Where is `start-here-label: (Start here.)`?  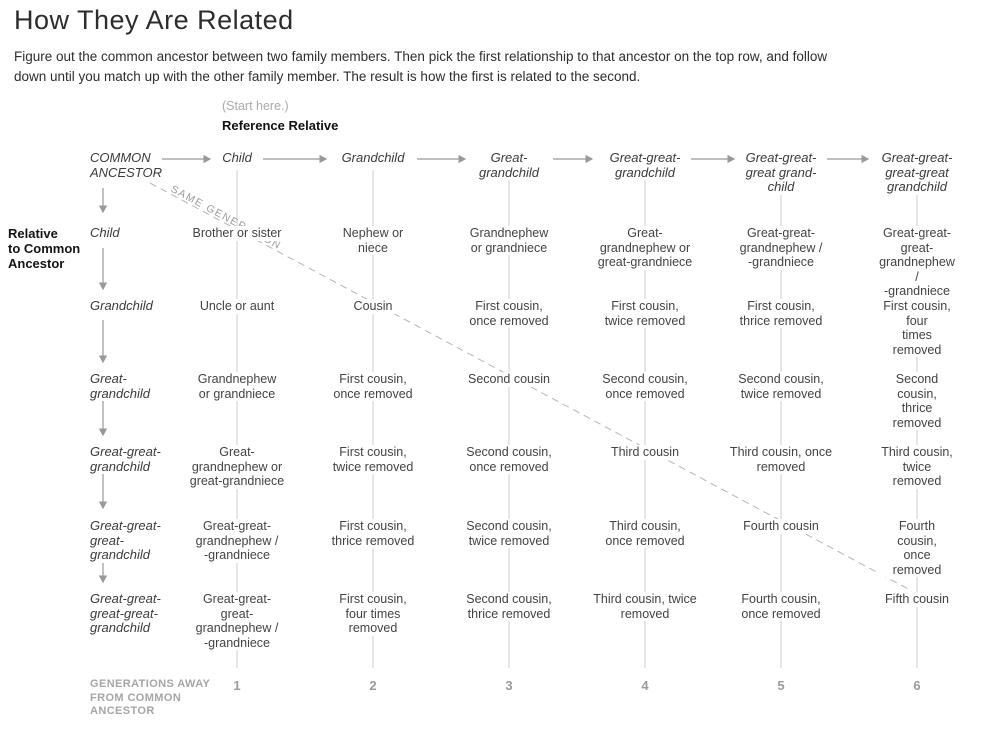 start-here-label: (Start here.) is located at coordinates (255, 106).